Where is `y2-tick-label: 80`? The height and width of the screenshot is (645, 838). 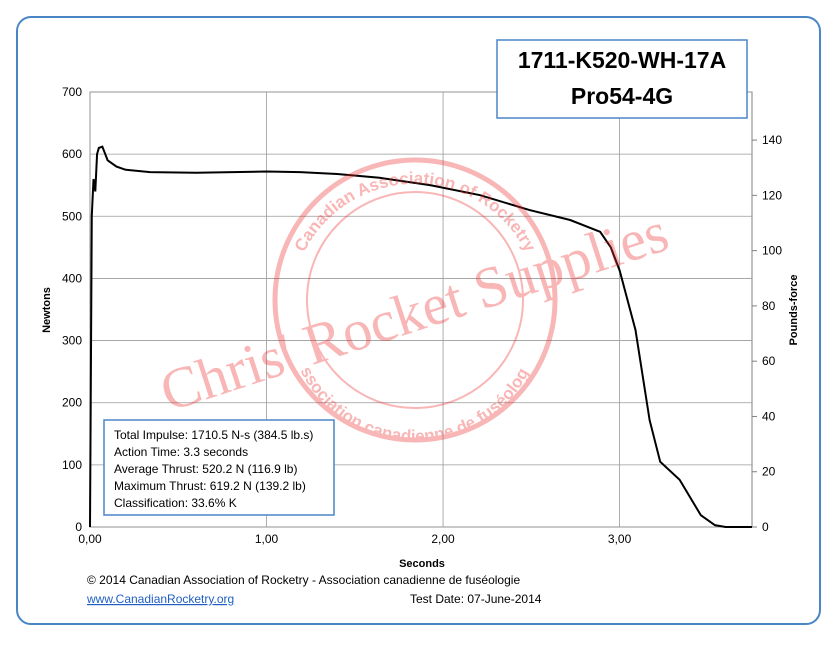 y2-tick-label: 80 is located at coordinates (769, 306).